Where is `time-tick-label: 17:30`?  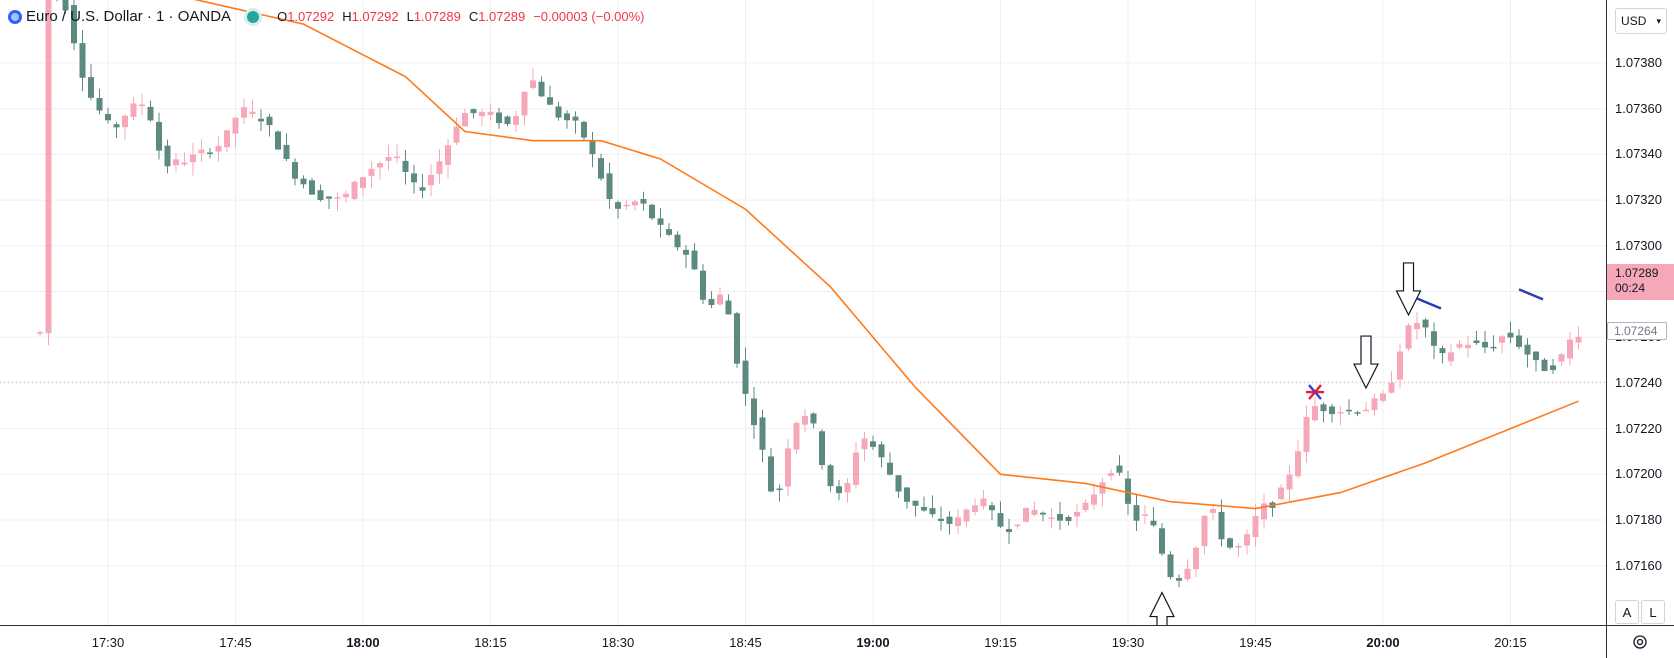
time-tick-label: 17:30 is located at coordinates (108, 642).